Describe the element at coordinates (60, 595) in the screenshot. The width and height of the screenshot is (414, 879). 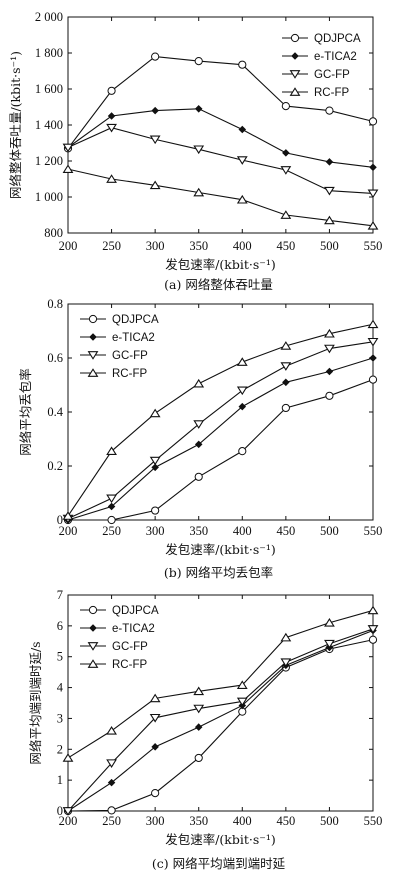
I see `y-tick-label: 7` at that location.